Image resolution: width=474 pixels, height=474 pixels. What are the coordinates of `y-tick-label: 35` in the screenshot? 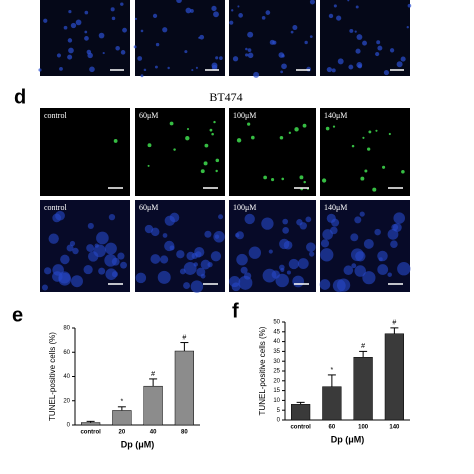 It's located at (276, 352).